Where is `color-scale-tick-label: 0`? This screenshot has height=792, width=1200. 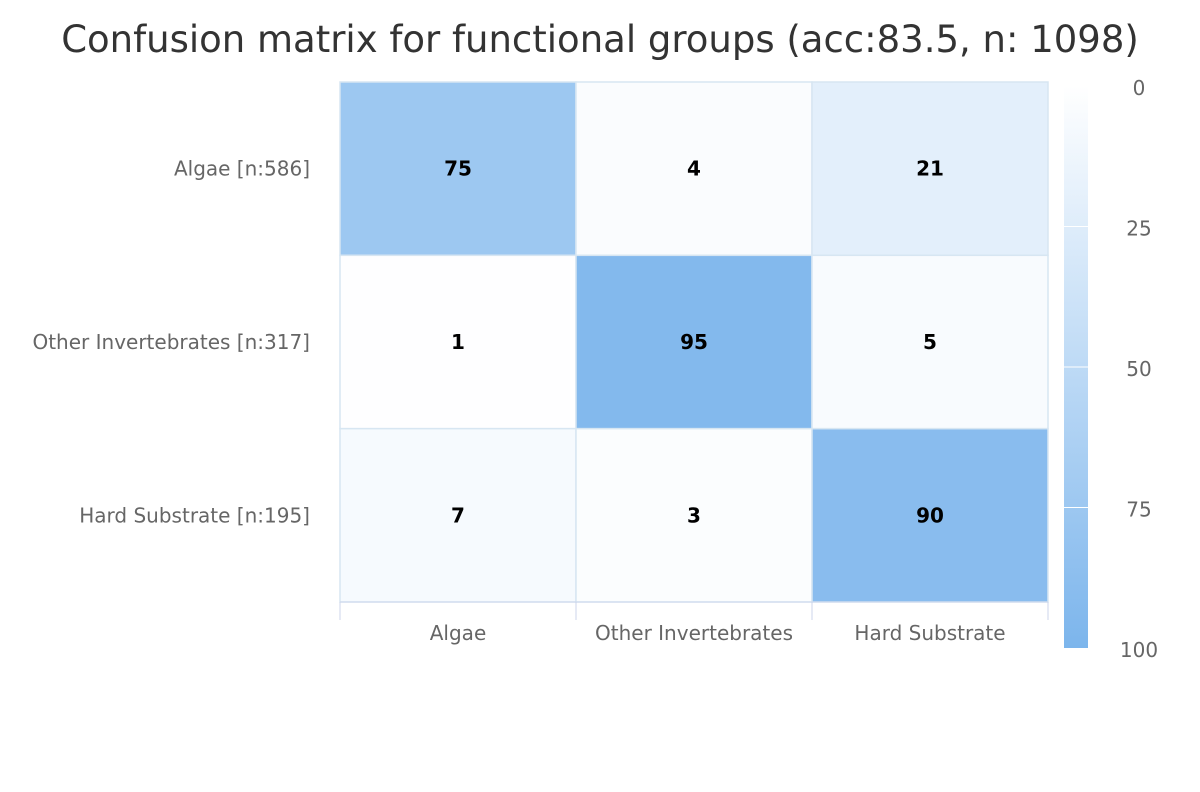 color-scale-tick-label: 0 is located at coordinates (1139, 88).